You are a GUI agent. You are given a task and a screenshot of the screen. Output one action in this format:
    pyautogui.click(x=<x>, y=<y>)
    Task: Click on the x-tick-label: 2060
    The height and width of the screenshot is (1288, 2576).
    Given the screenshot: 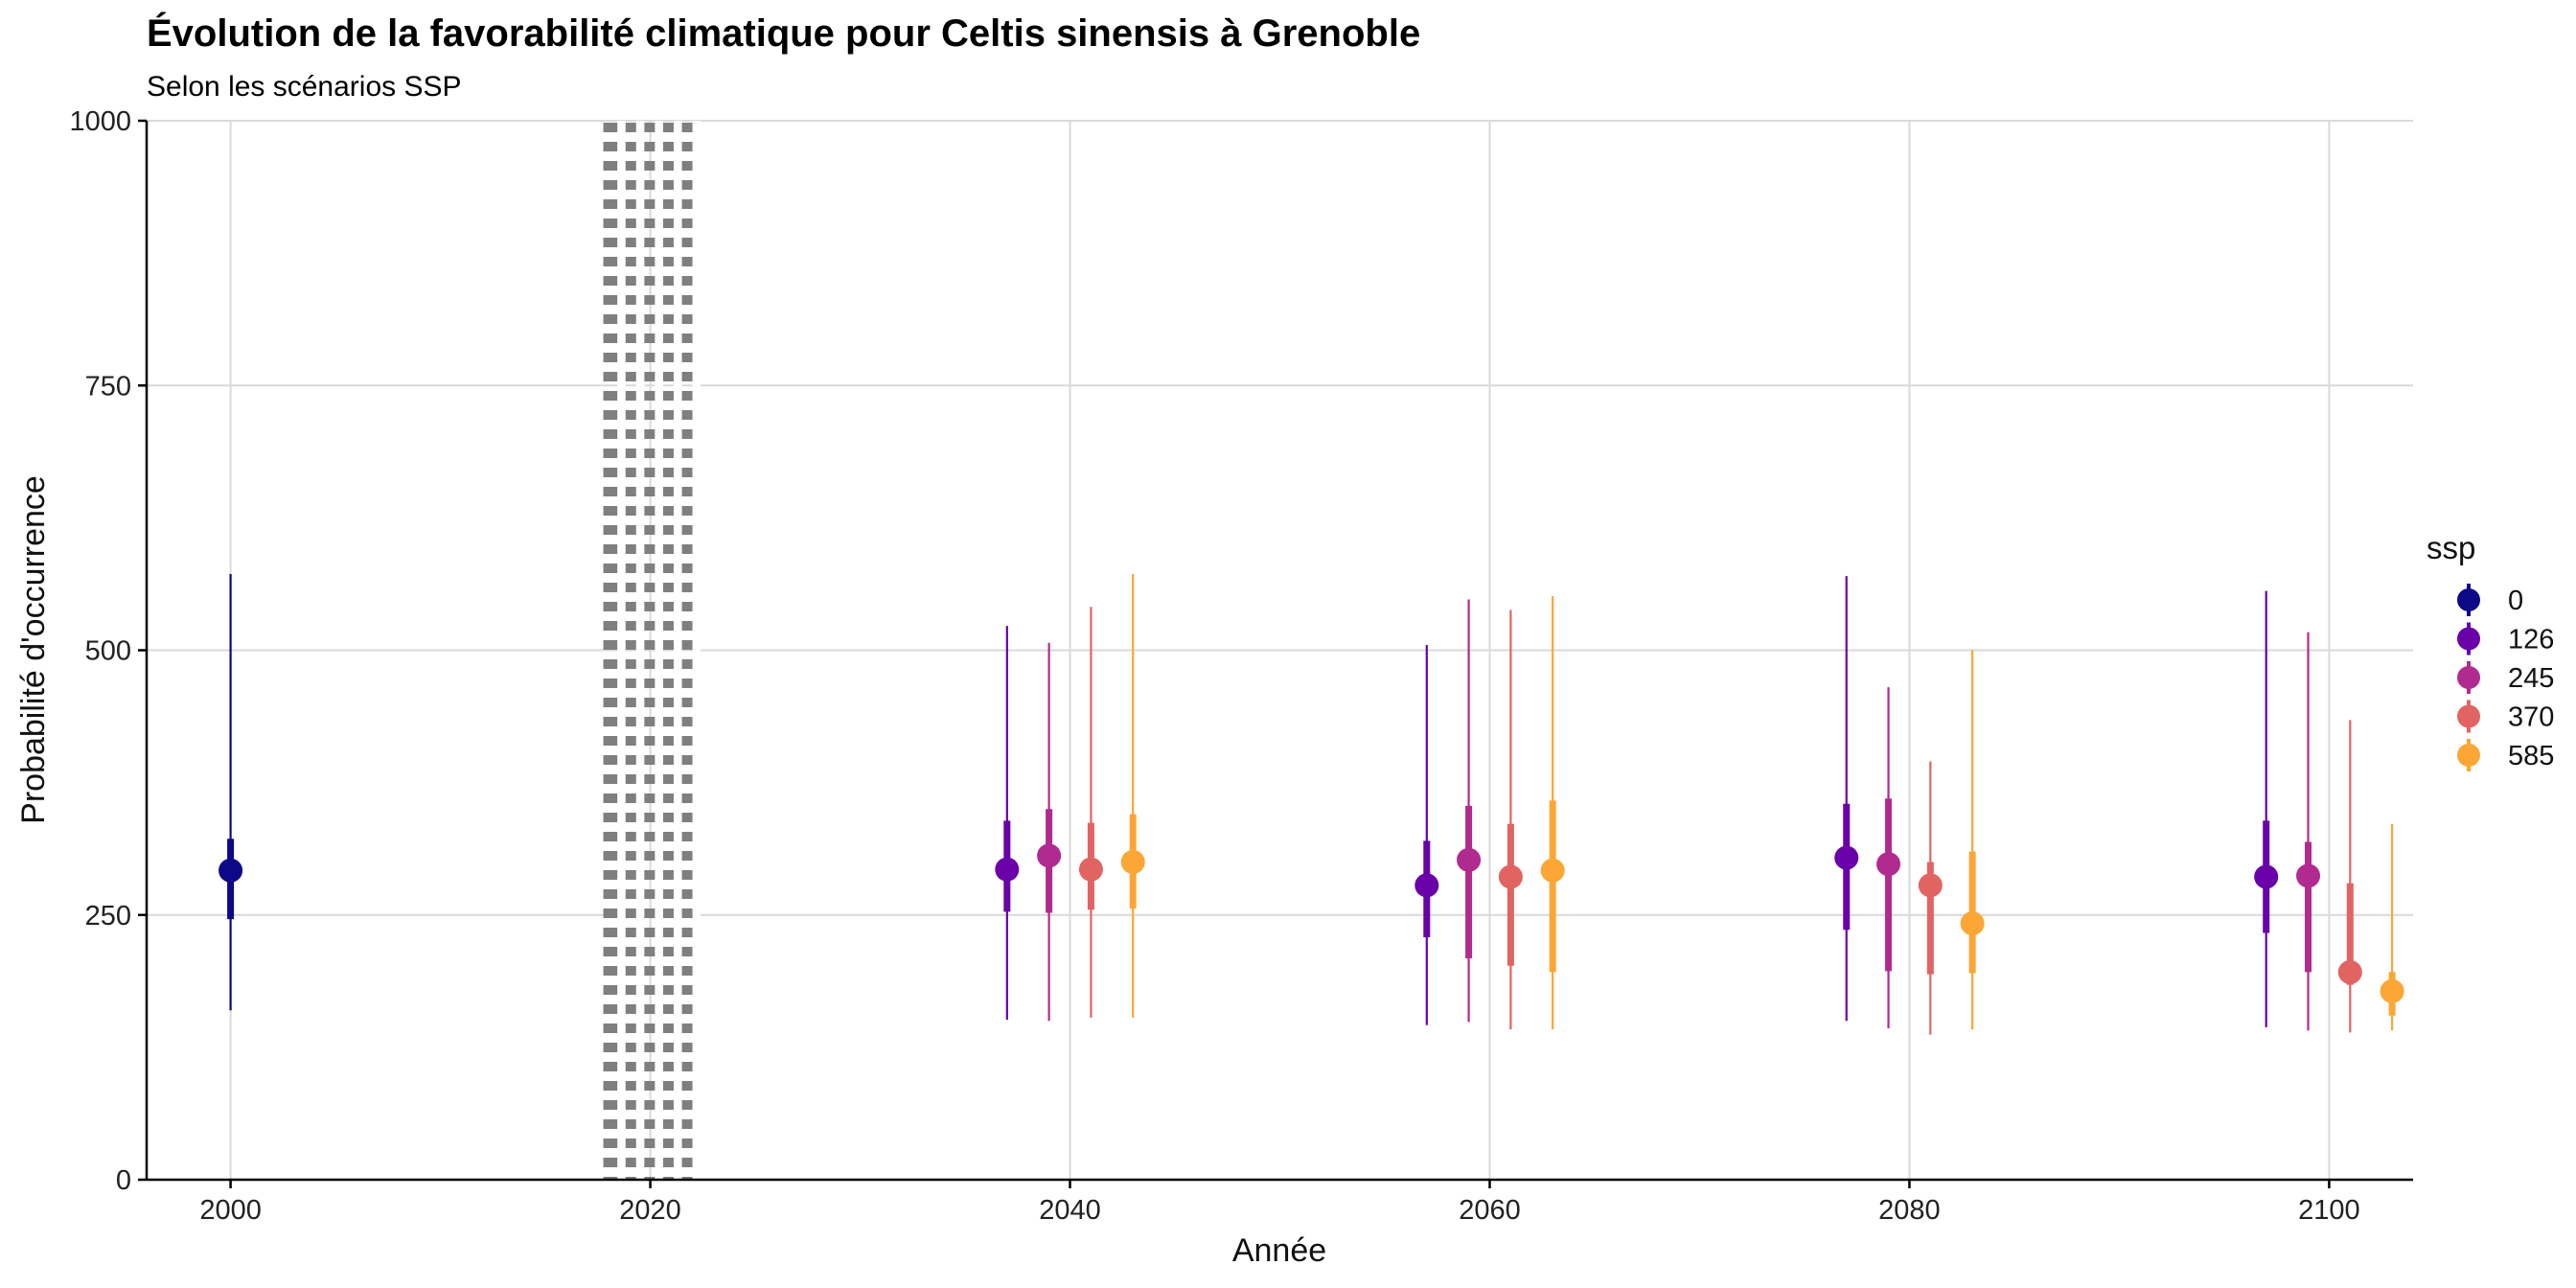 What is the action you would take?
    pyautogui.click(x=1490, y=1210)
    